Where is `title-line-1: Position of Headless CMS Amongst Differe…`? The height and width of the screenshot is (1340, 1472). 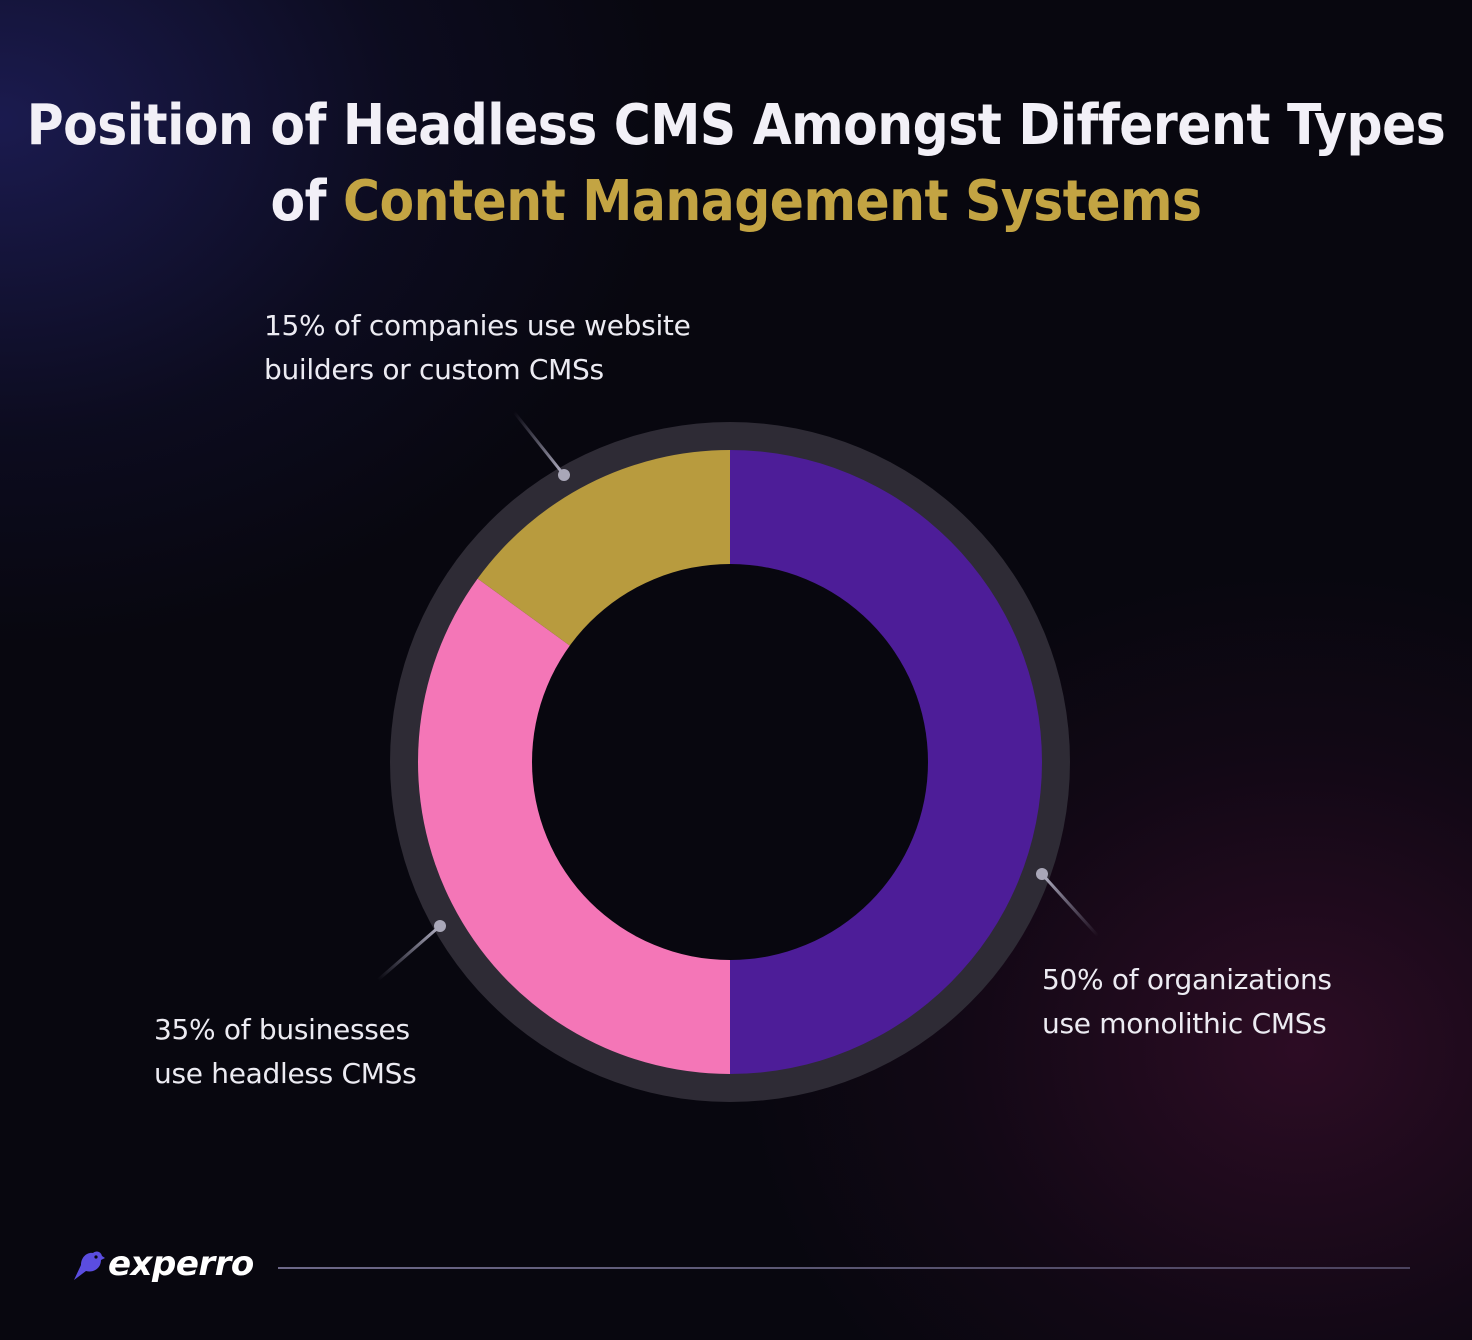
title-line-1: Position of Headless CMS Amongst Differe… is located at coordinates (736, 125).